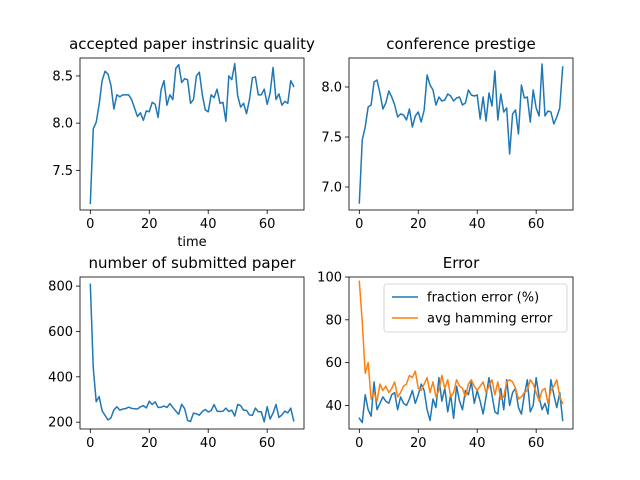  I want to click on y-tick-label: 400, so click(60, 377).